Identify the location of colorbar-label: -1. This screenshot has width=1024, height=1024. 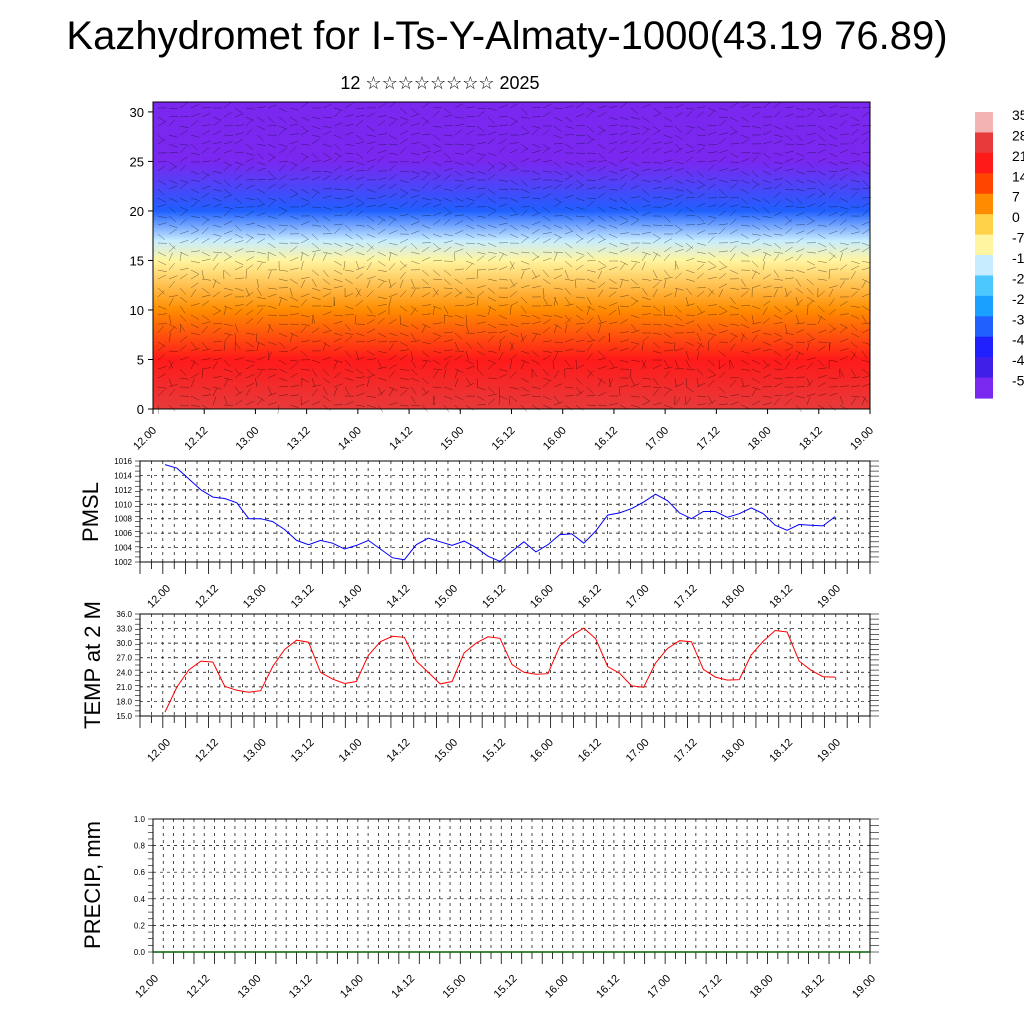
(1018, 258).